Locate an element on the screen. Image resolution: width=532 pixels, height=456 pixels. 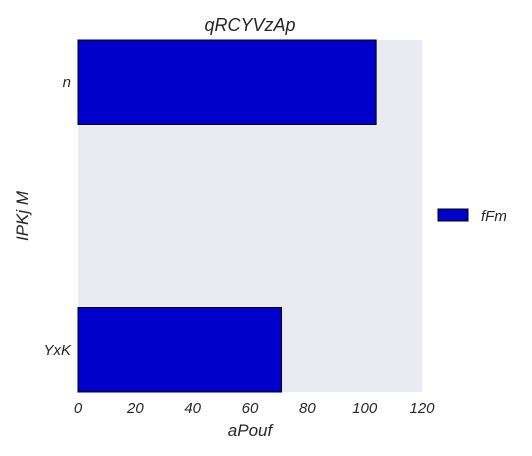
legend: fFm is located at coordinates (472, 216).